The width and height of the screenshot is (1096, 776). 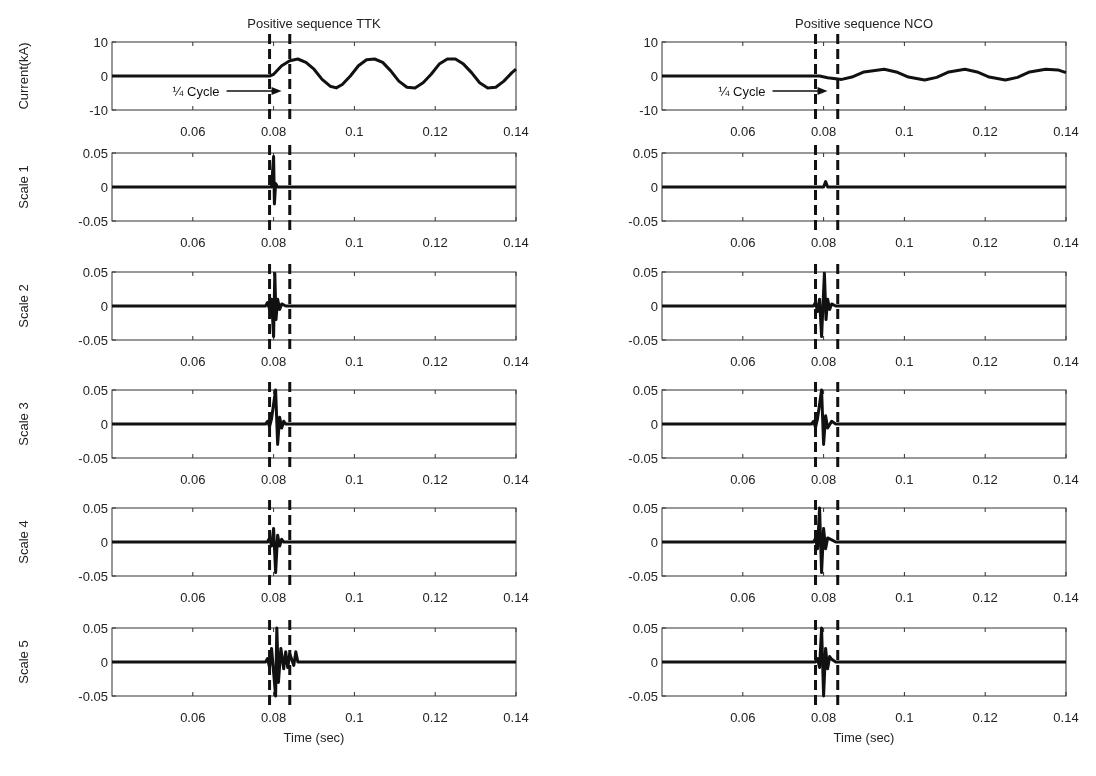 What do you see at coordinates (23, 662) in the screenshot?
I see `y-axis-title: Scale 5` at bounding box center [23, 662].